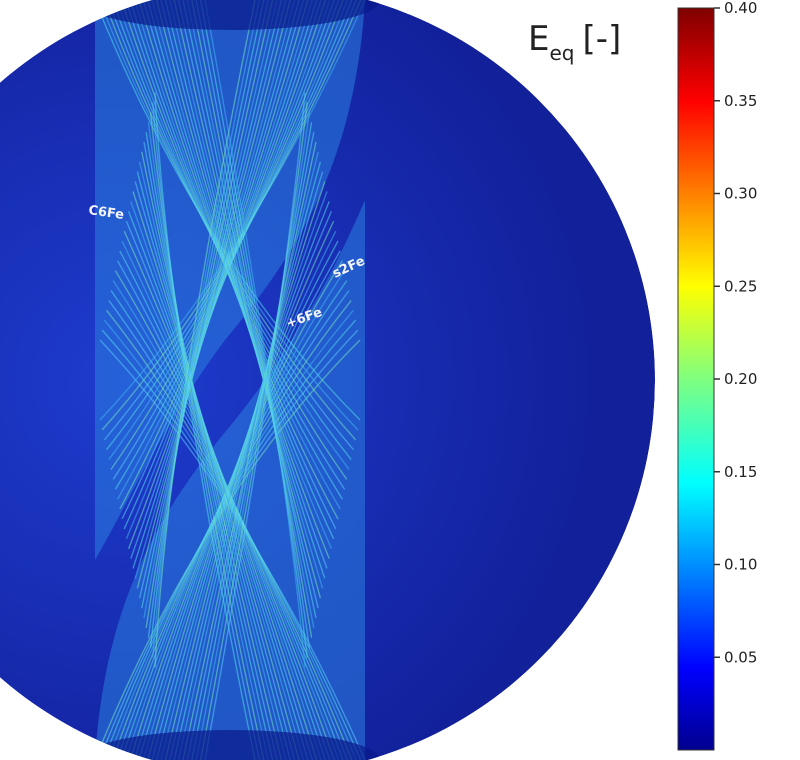  I want to click on colorbar-tick-label: 0.10, so click(740, 565).